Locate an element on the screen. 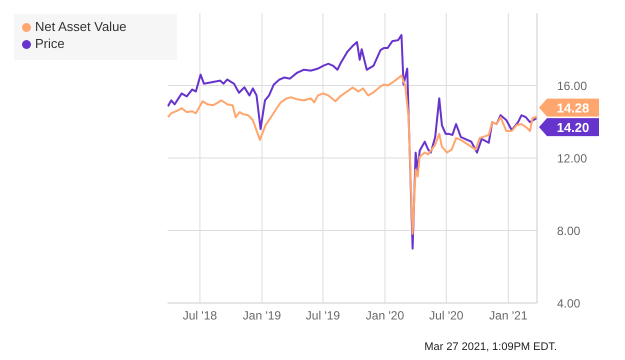  x-tick-label: Jan '20 is located at coordinates (385, 315).